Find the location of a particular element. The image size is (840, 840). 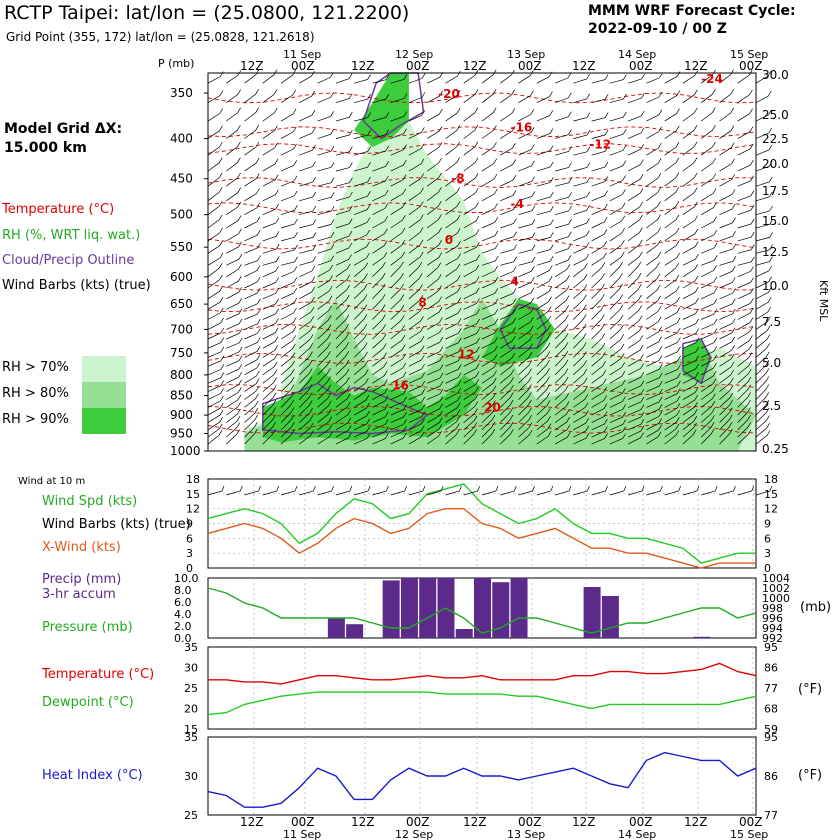

wind-ytick-left: 9 is located at coordinates (189, 524).